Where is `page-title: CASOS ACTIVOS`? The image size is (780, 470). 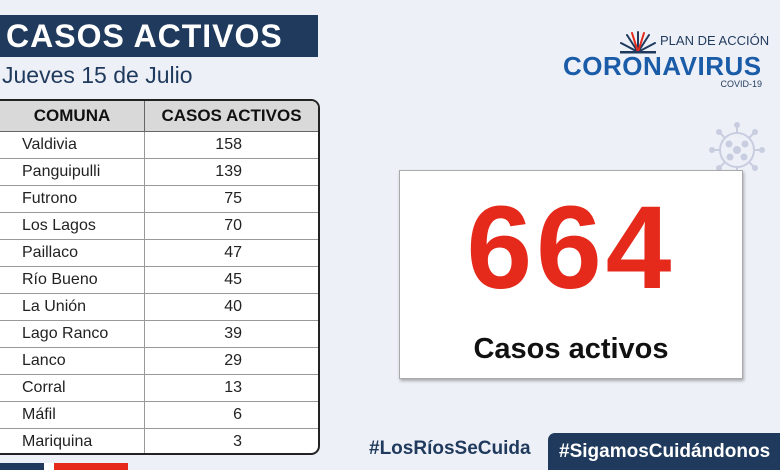
page-title: CASOS ACTIVOS is located at coordinates (159, 36).